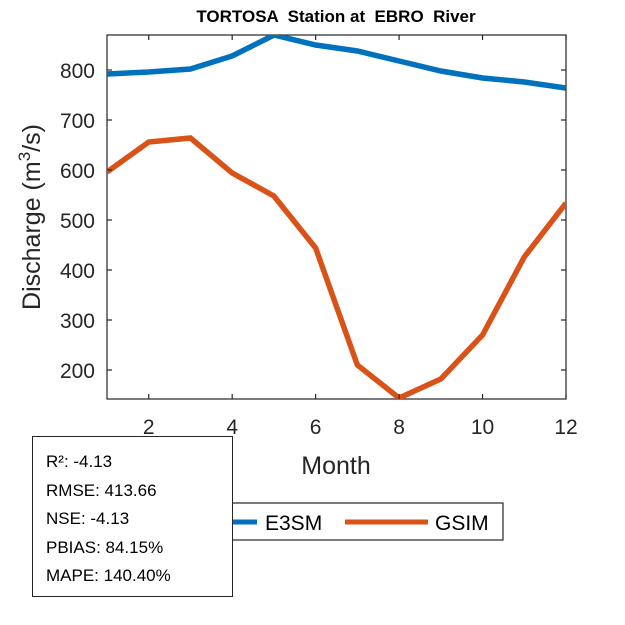 This screenshot has width=625, height=625. What do you see at coordinates (316, 427) in the screenshot?
I see `x-tick-label: 6` at bounding box center [316, 427].